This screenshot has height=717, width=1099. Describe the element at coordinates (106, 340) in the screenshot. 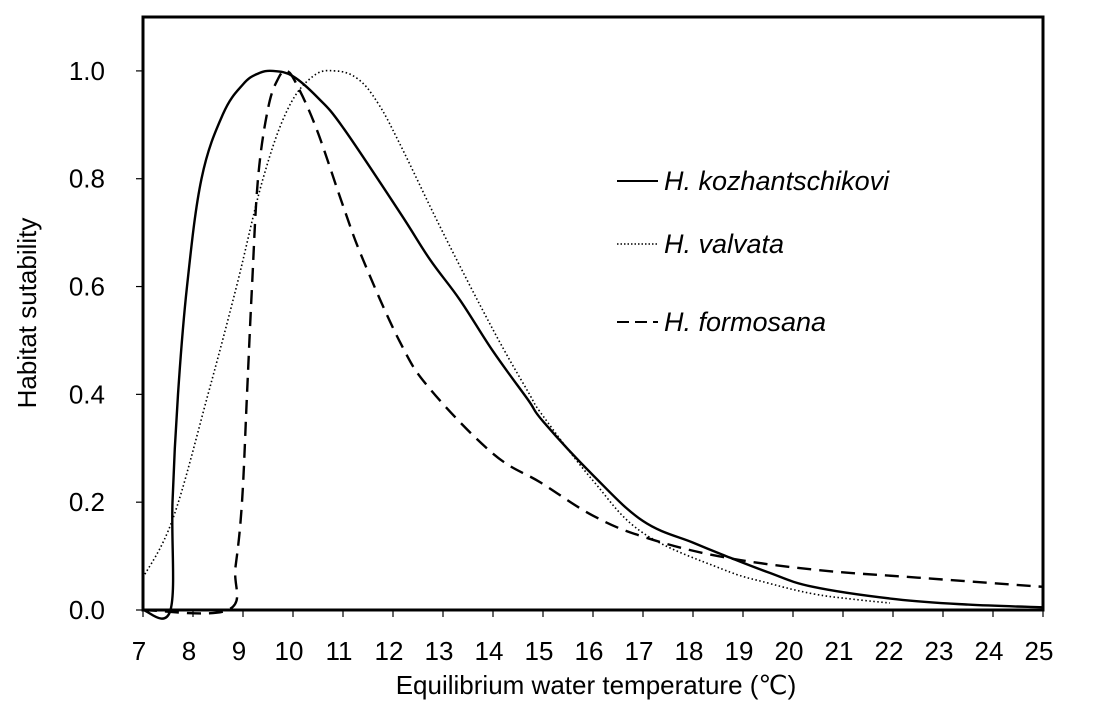

I see `y-axis: 0.0 0.2 0.4 0.6 0.8 1.0` at that location.